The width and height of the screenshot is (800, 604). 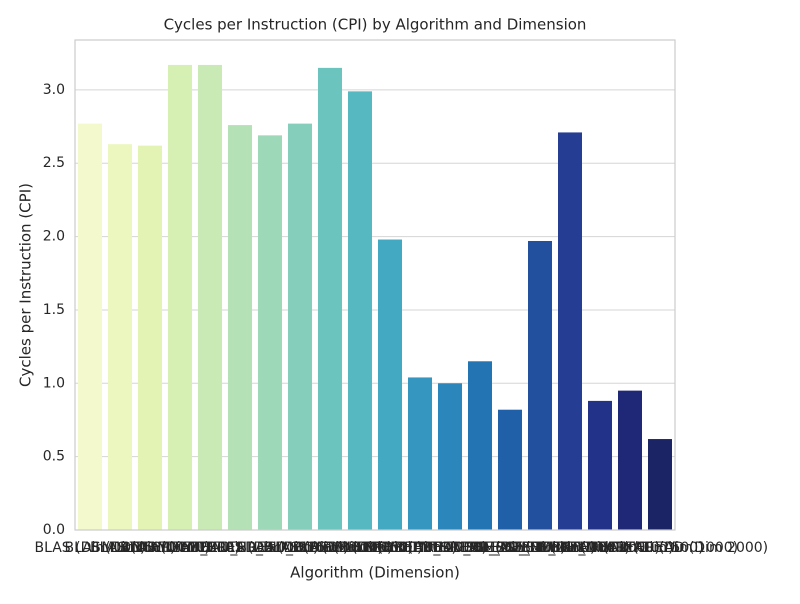 What do you see at coordinates (54, 530) in the screenshot?
I see `y-tick-label: 0.0` at bounding box center [54, 530].